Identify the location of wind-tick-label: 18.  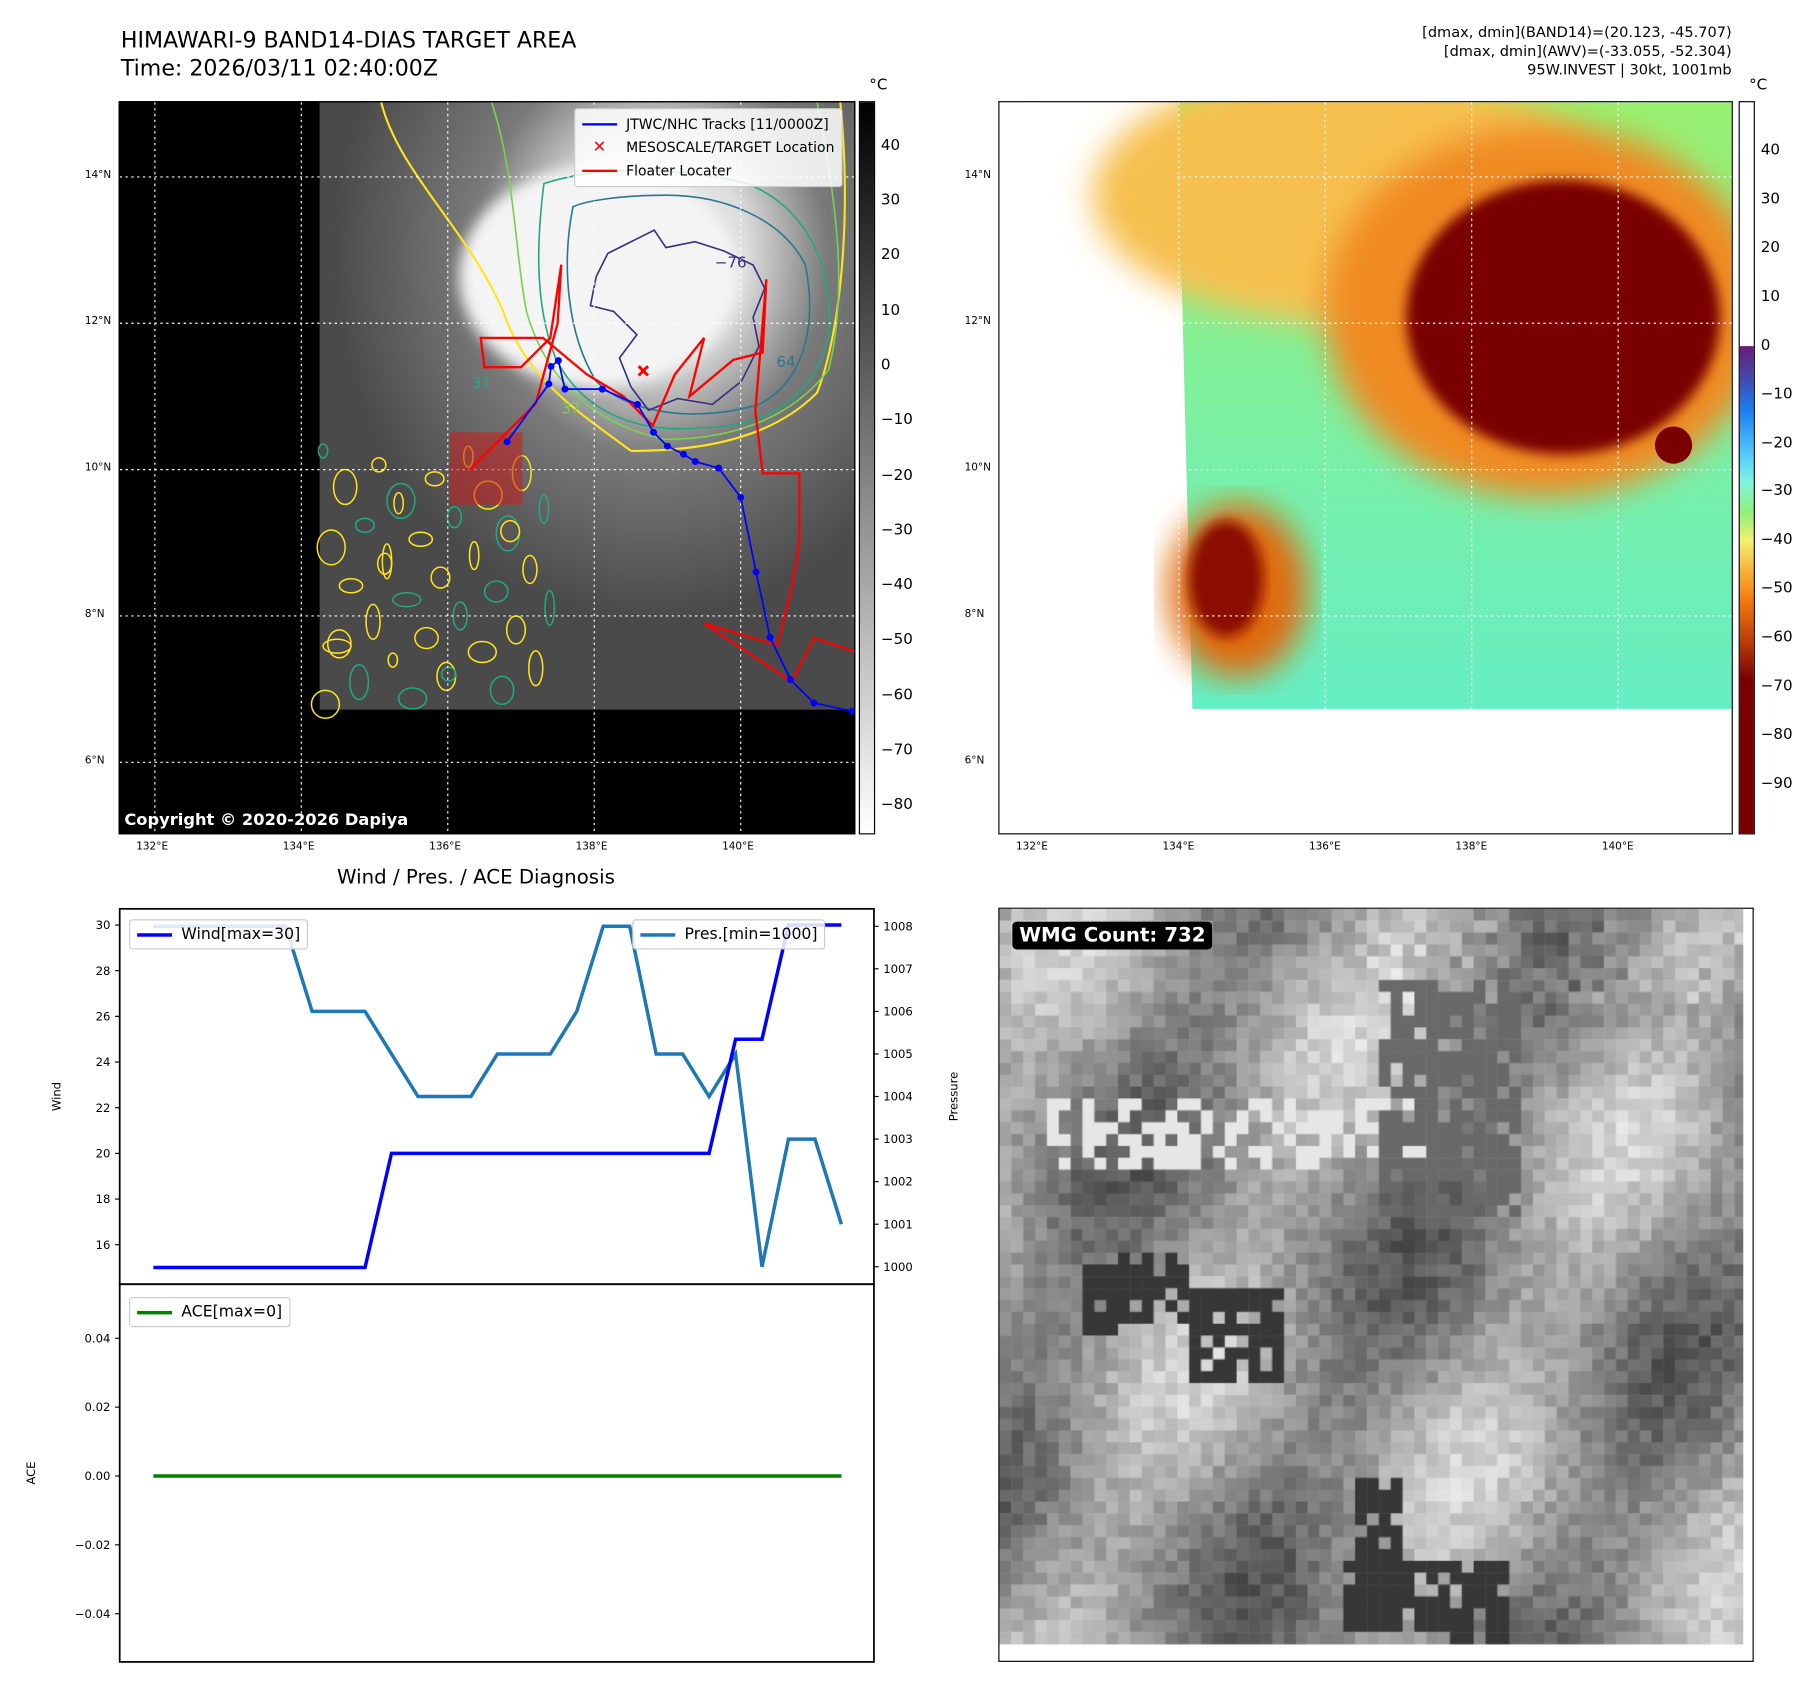
(103, 1199).